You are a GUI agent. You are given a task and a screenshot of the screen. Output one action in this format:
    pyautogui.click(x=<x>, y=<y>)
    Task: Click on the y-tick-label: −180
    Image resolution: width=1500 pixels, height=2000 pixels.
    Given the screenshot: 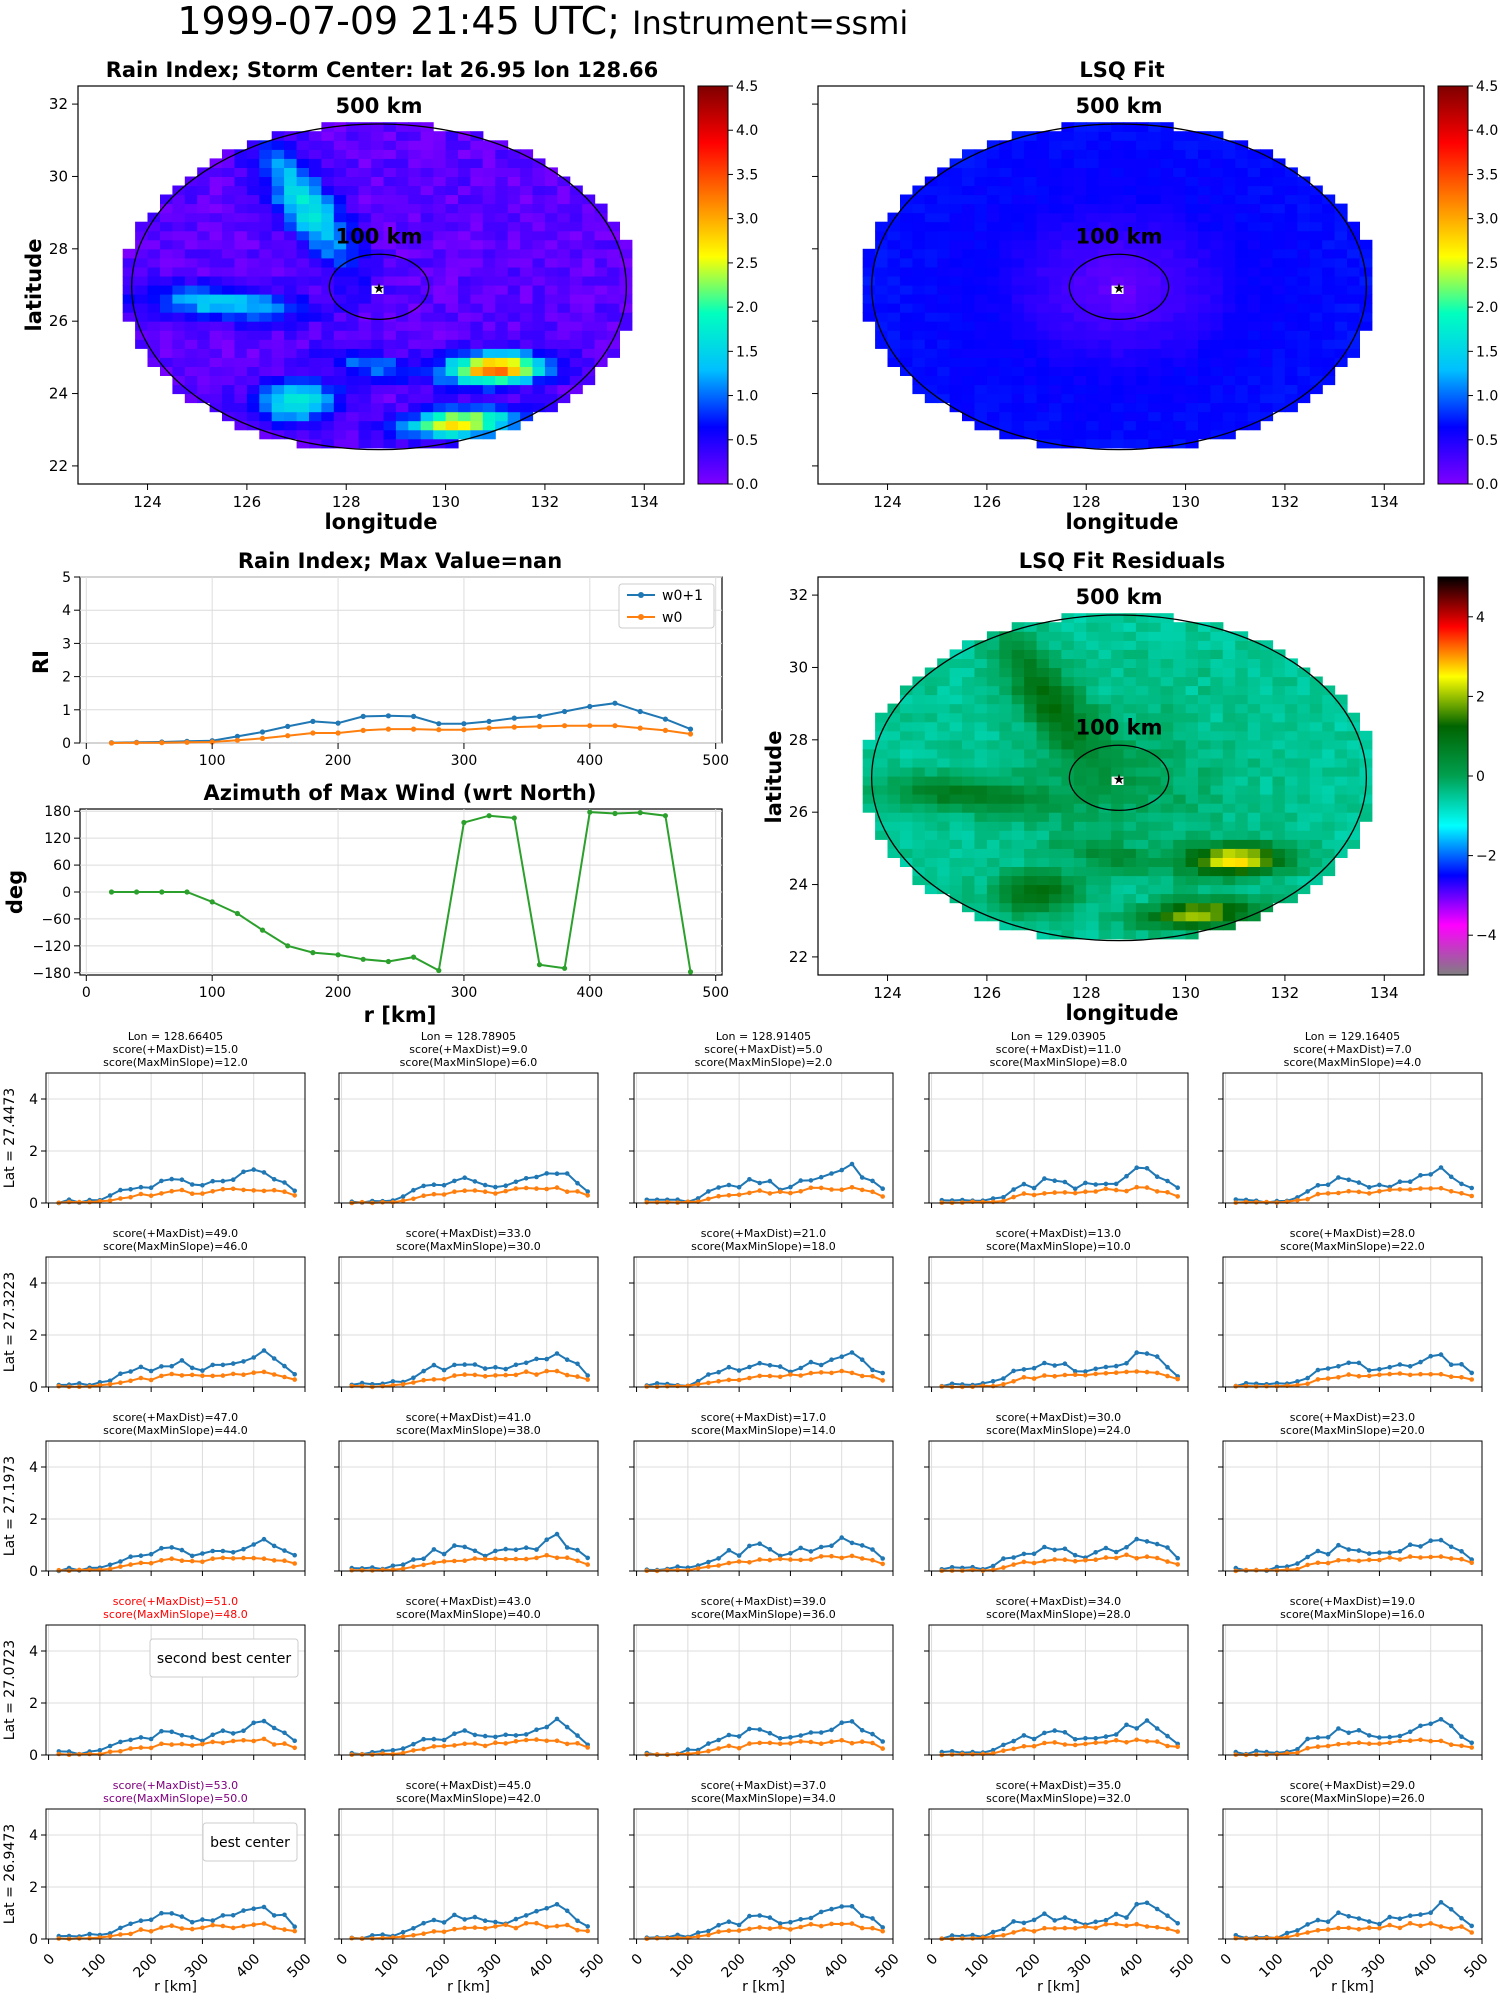 What is the action you would take?
    pyautogui.click(x=52, y=974)
    